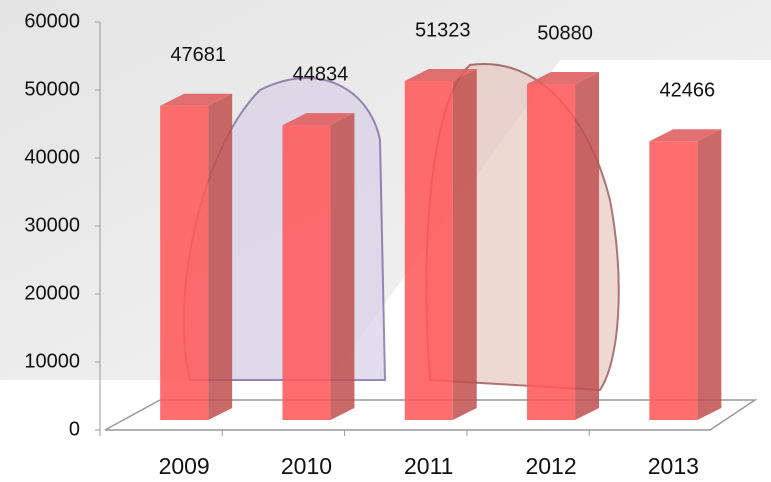 The image size is (771, 482). I want to click on y-tick-label: 60000, so click(52, 21).